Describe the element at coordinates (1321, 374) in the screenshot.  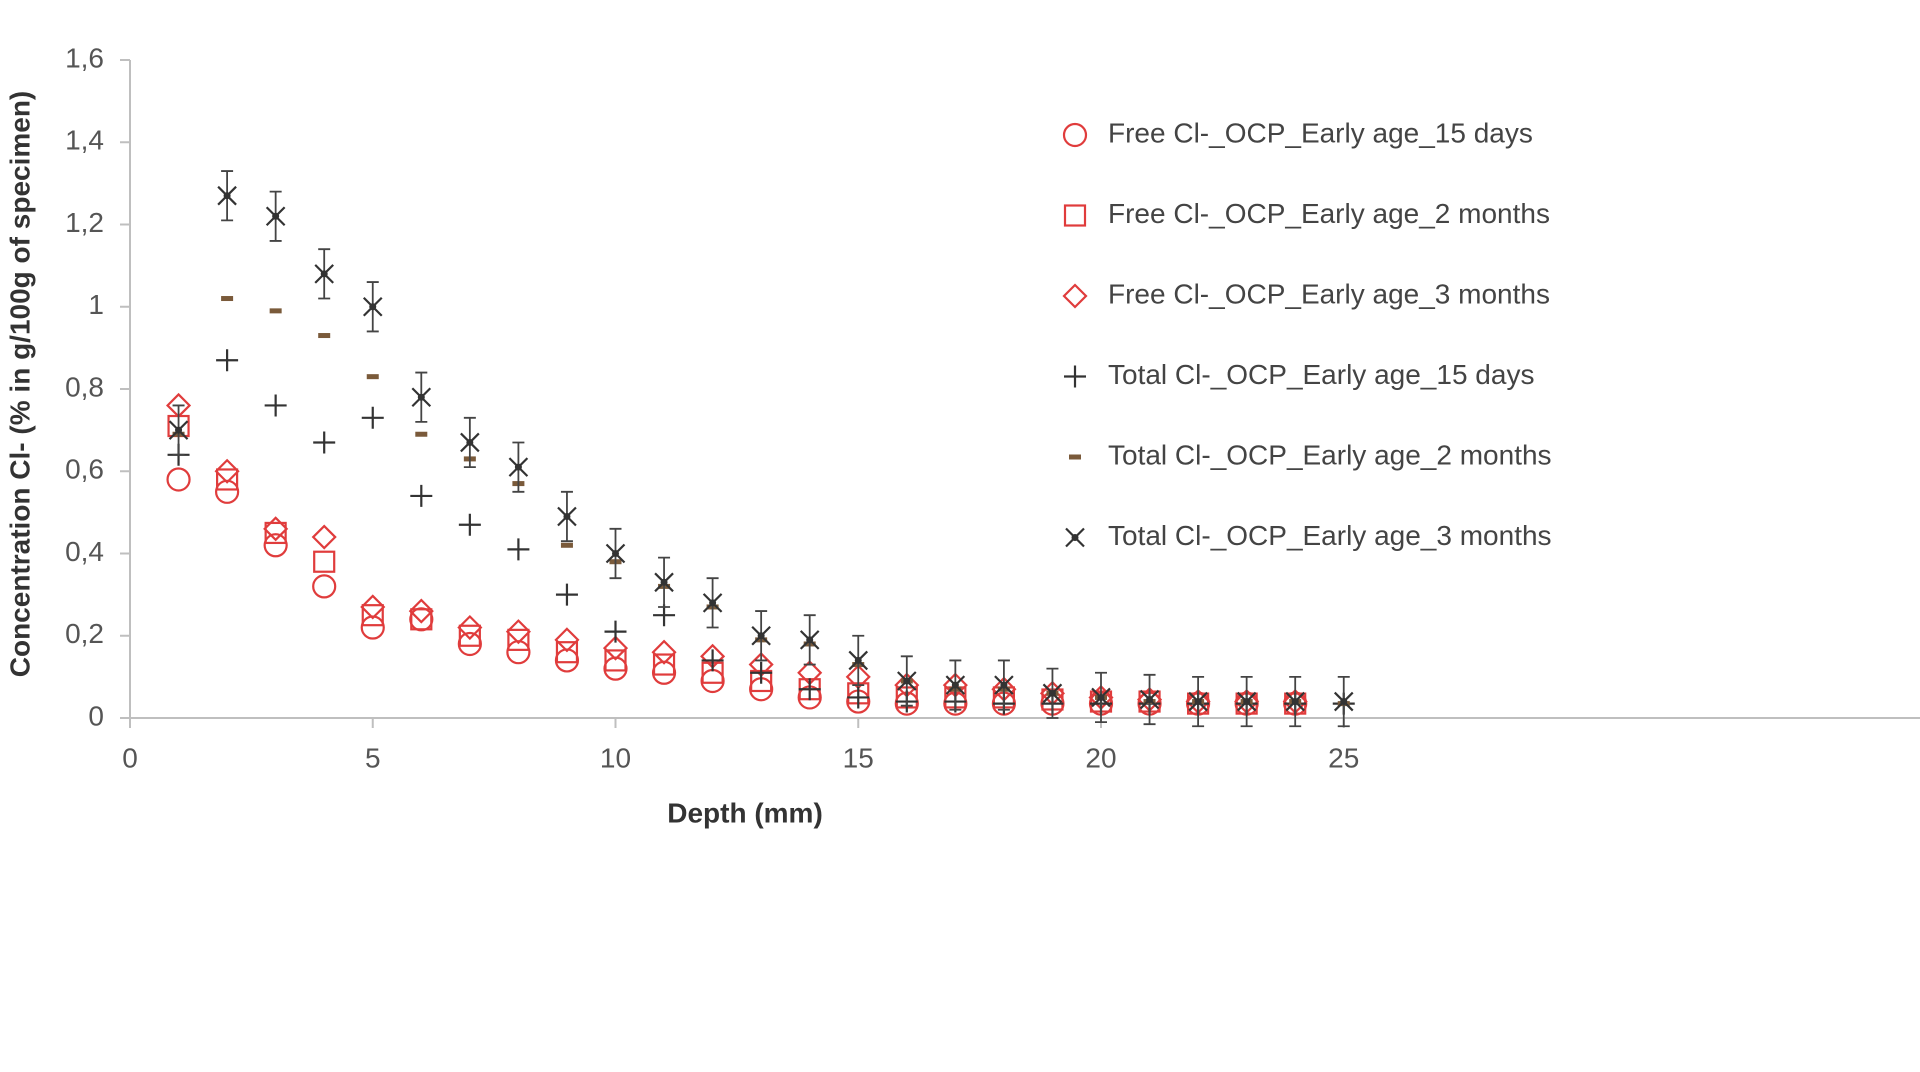
I see `legend-label: Total Cl-_OCP_Early age_15 days` at that location.